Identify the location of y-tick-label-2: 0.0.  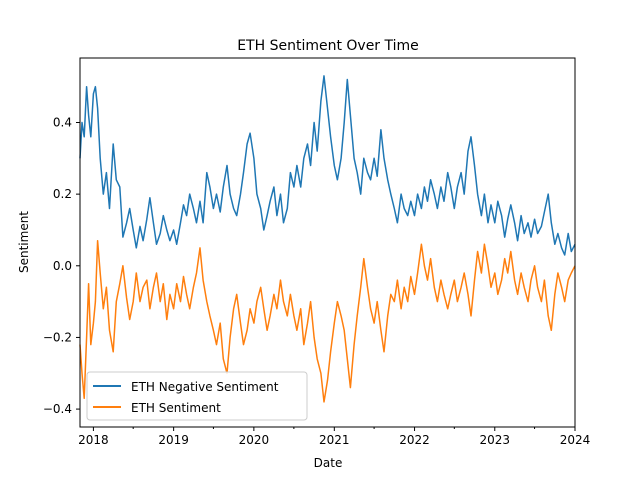
(62, 266).